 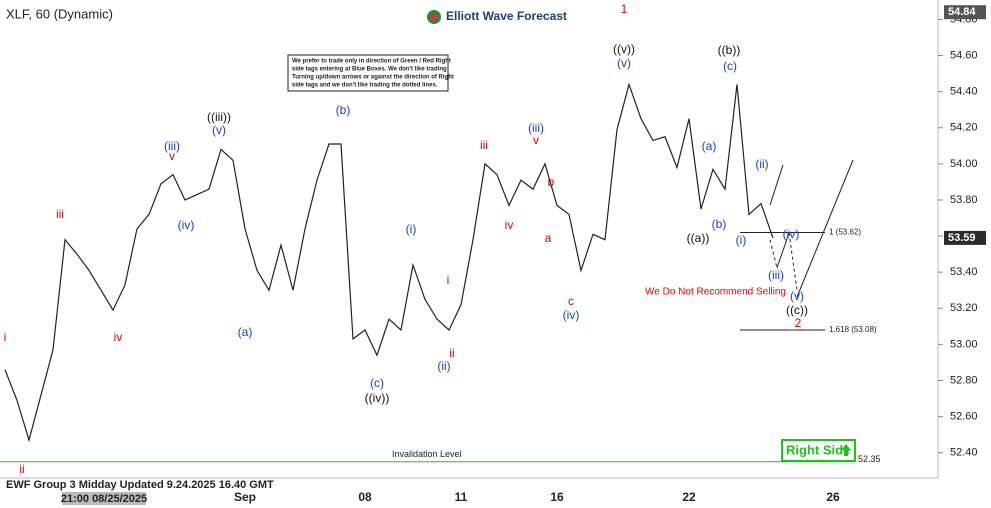 I want to click on price-tag: 54.84, so click(x=962, y=12).